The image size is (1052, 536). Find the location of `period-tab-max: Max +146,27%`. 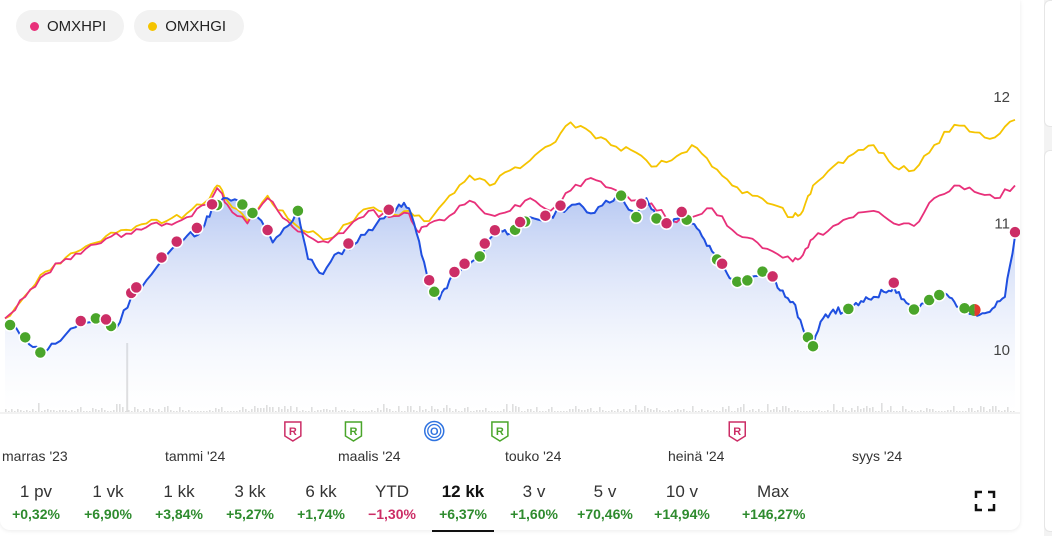

period-tab-max: Max +146,27% is located at coordinates (773, 504).